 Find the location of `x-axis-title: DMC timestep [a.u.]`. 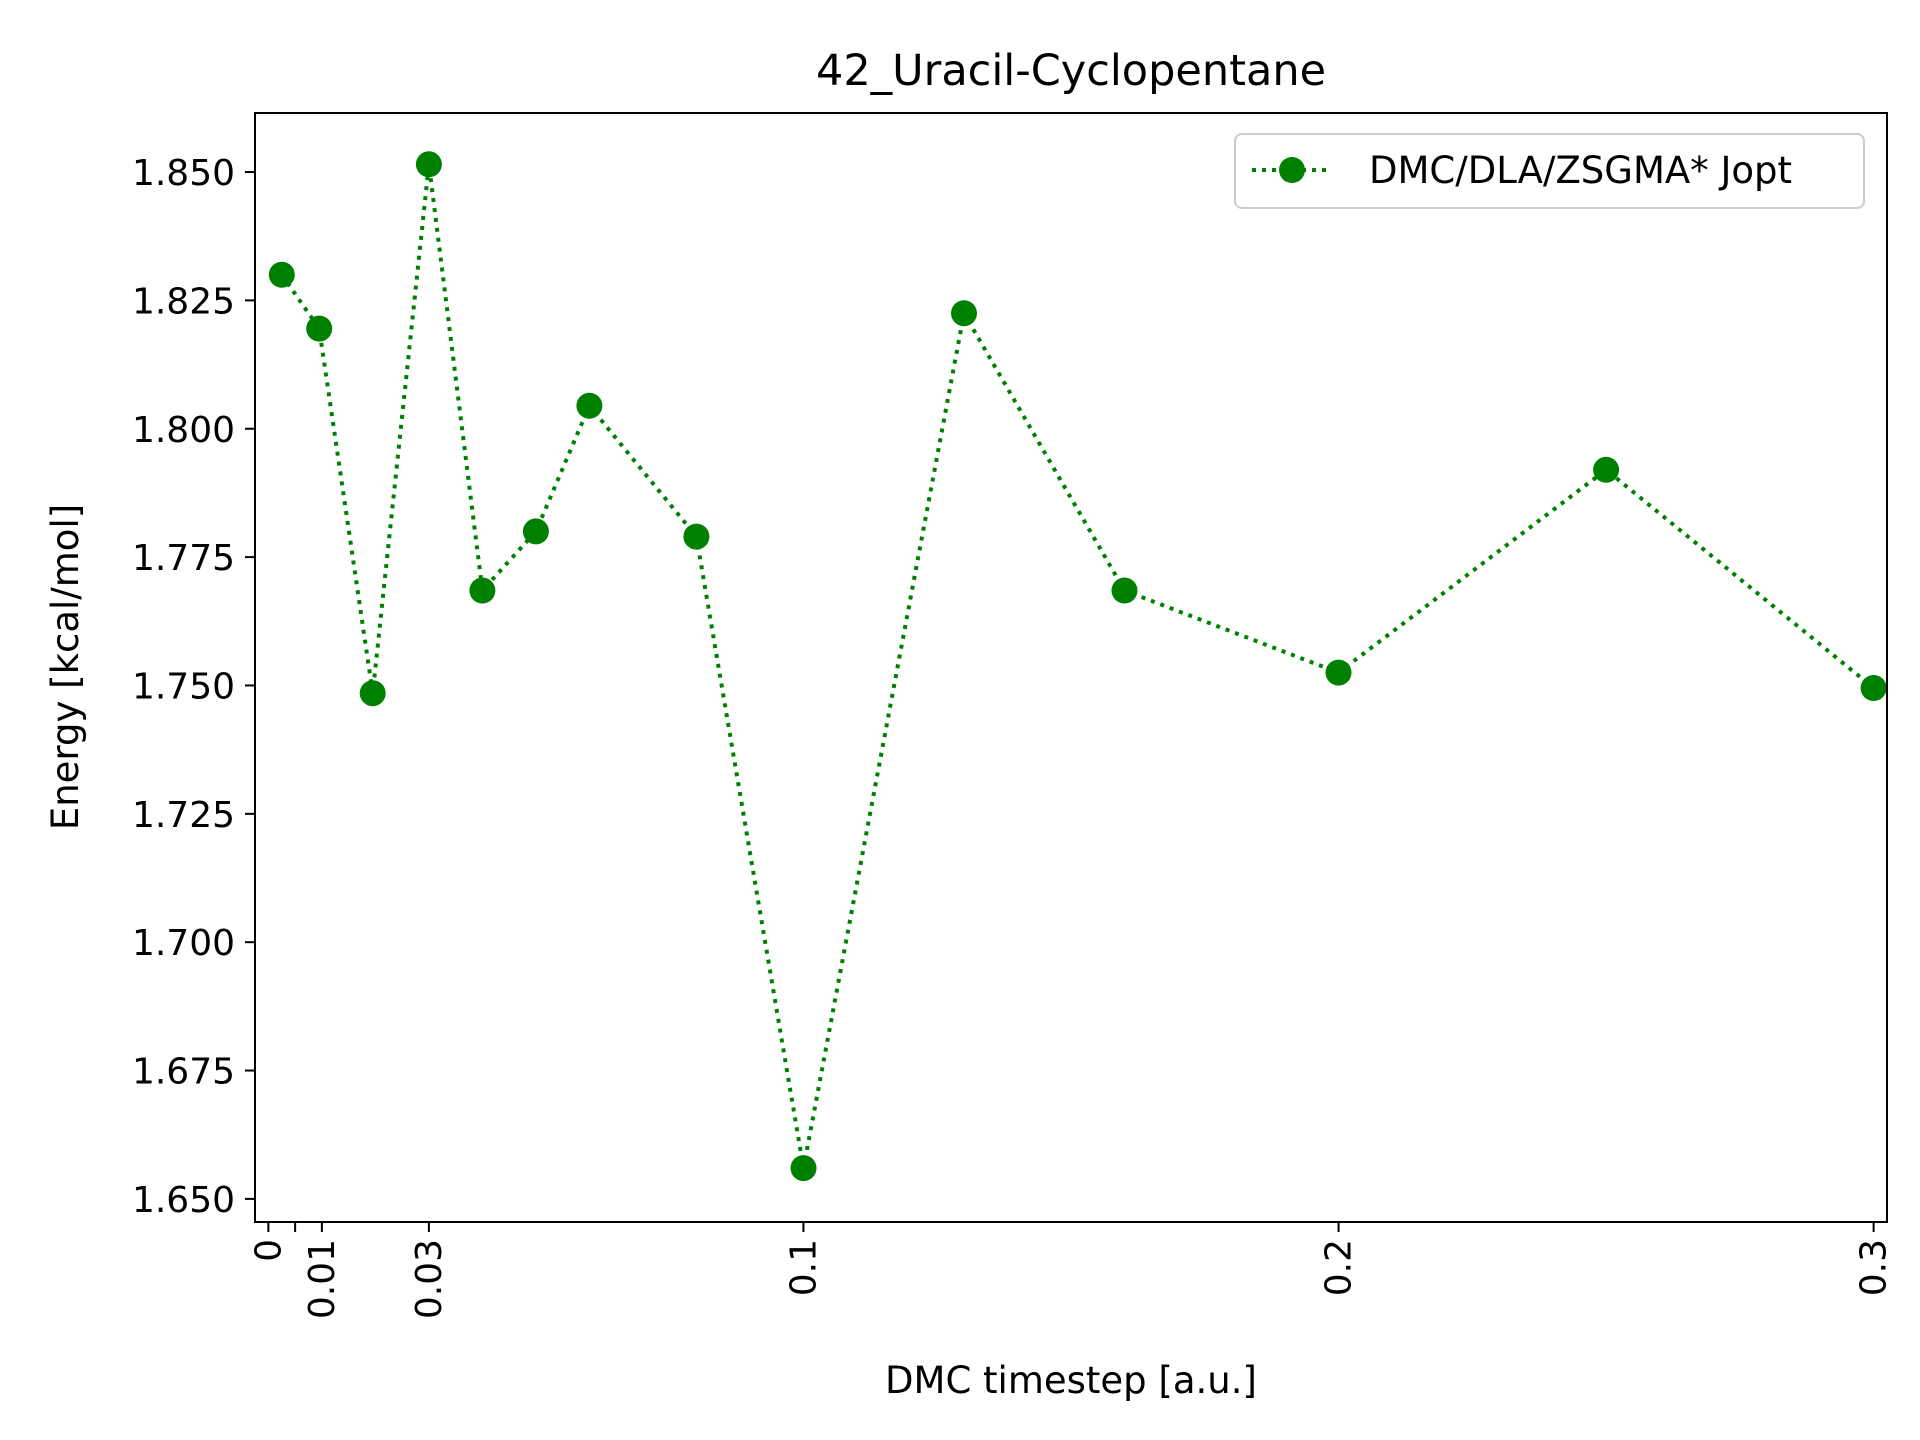

x-axis-title: DMC timestep [a.u.] is located at coordinates (1071, 1380).